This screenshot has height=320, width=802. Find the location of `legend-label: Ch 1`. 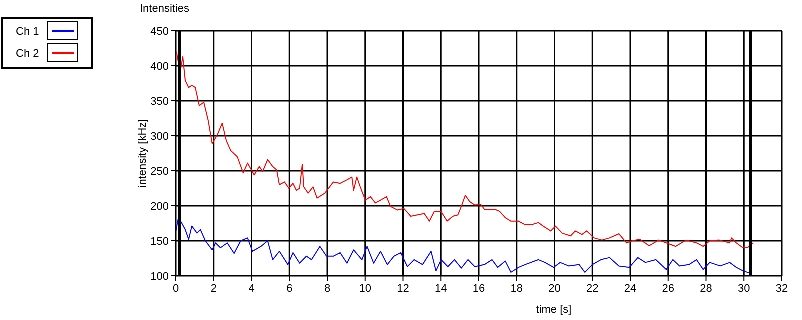

legend-label: Ch 1 is located at coordinates (28, 32).